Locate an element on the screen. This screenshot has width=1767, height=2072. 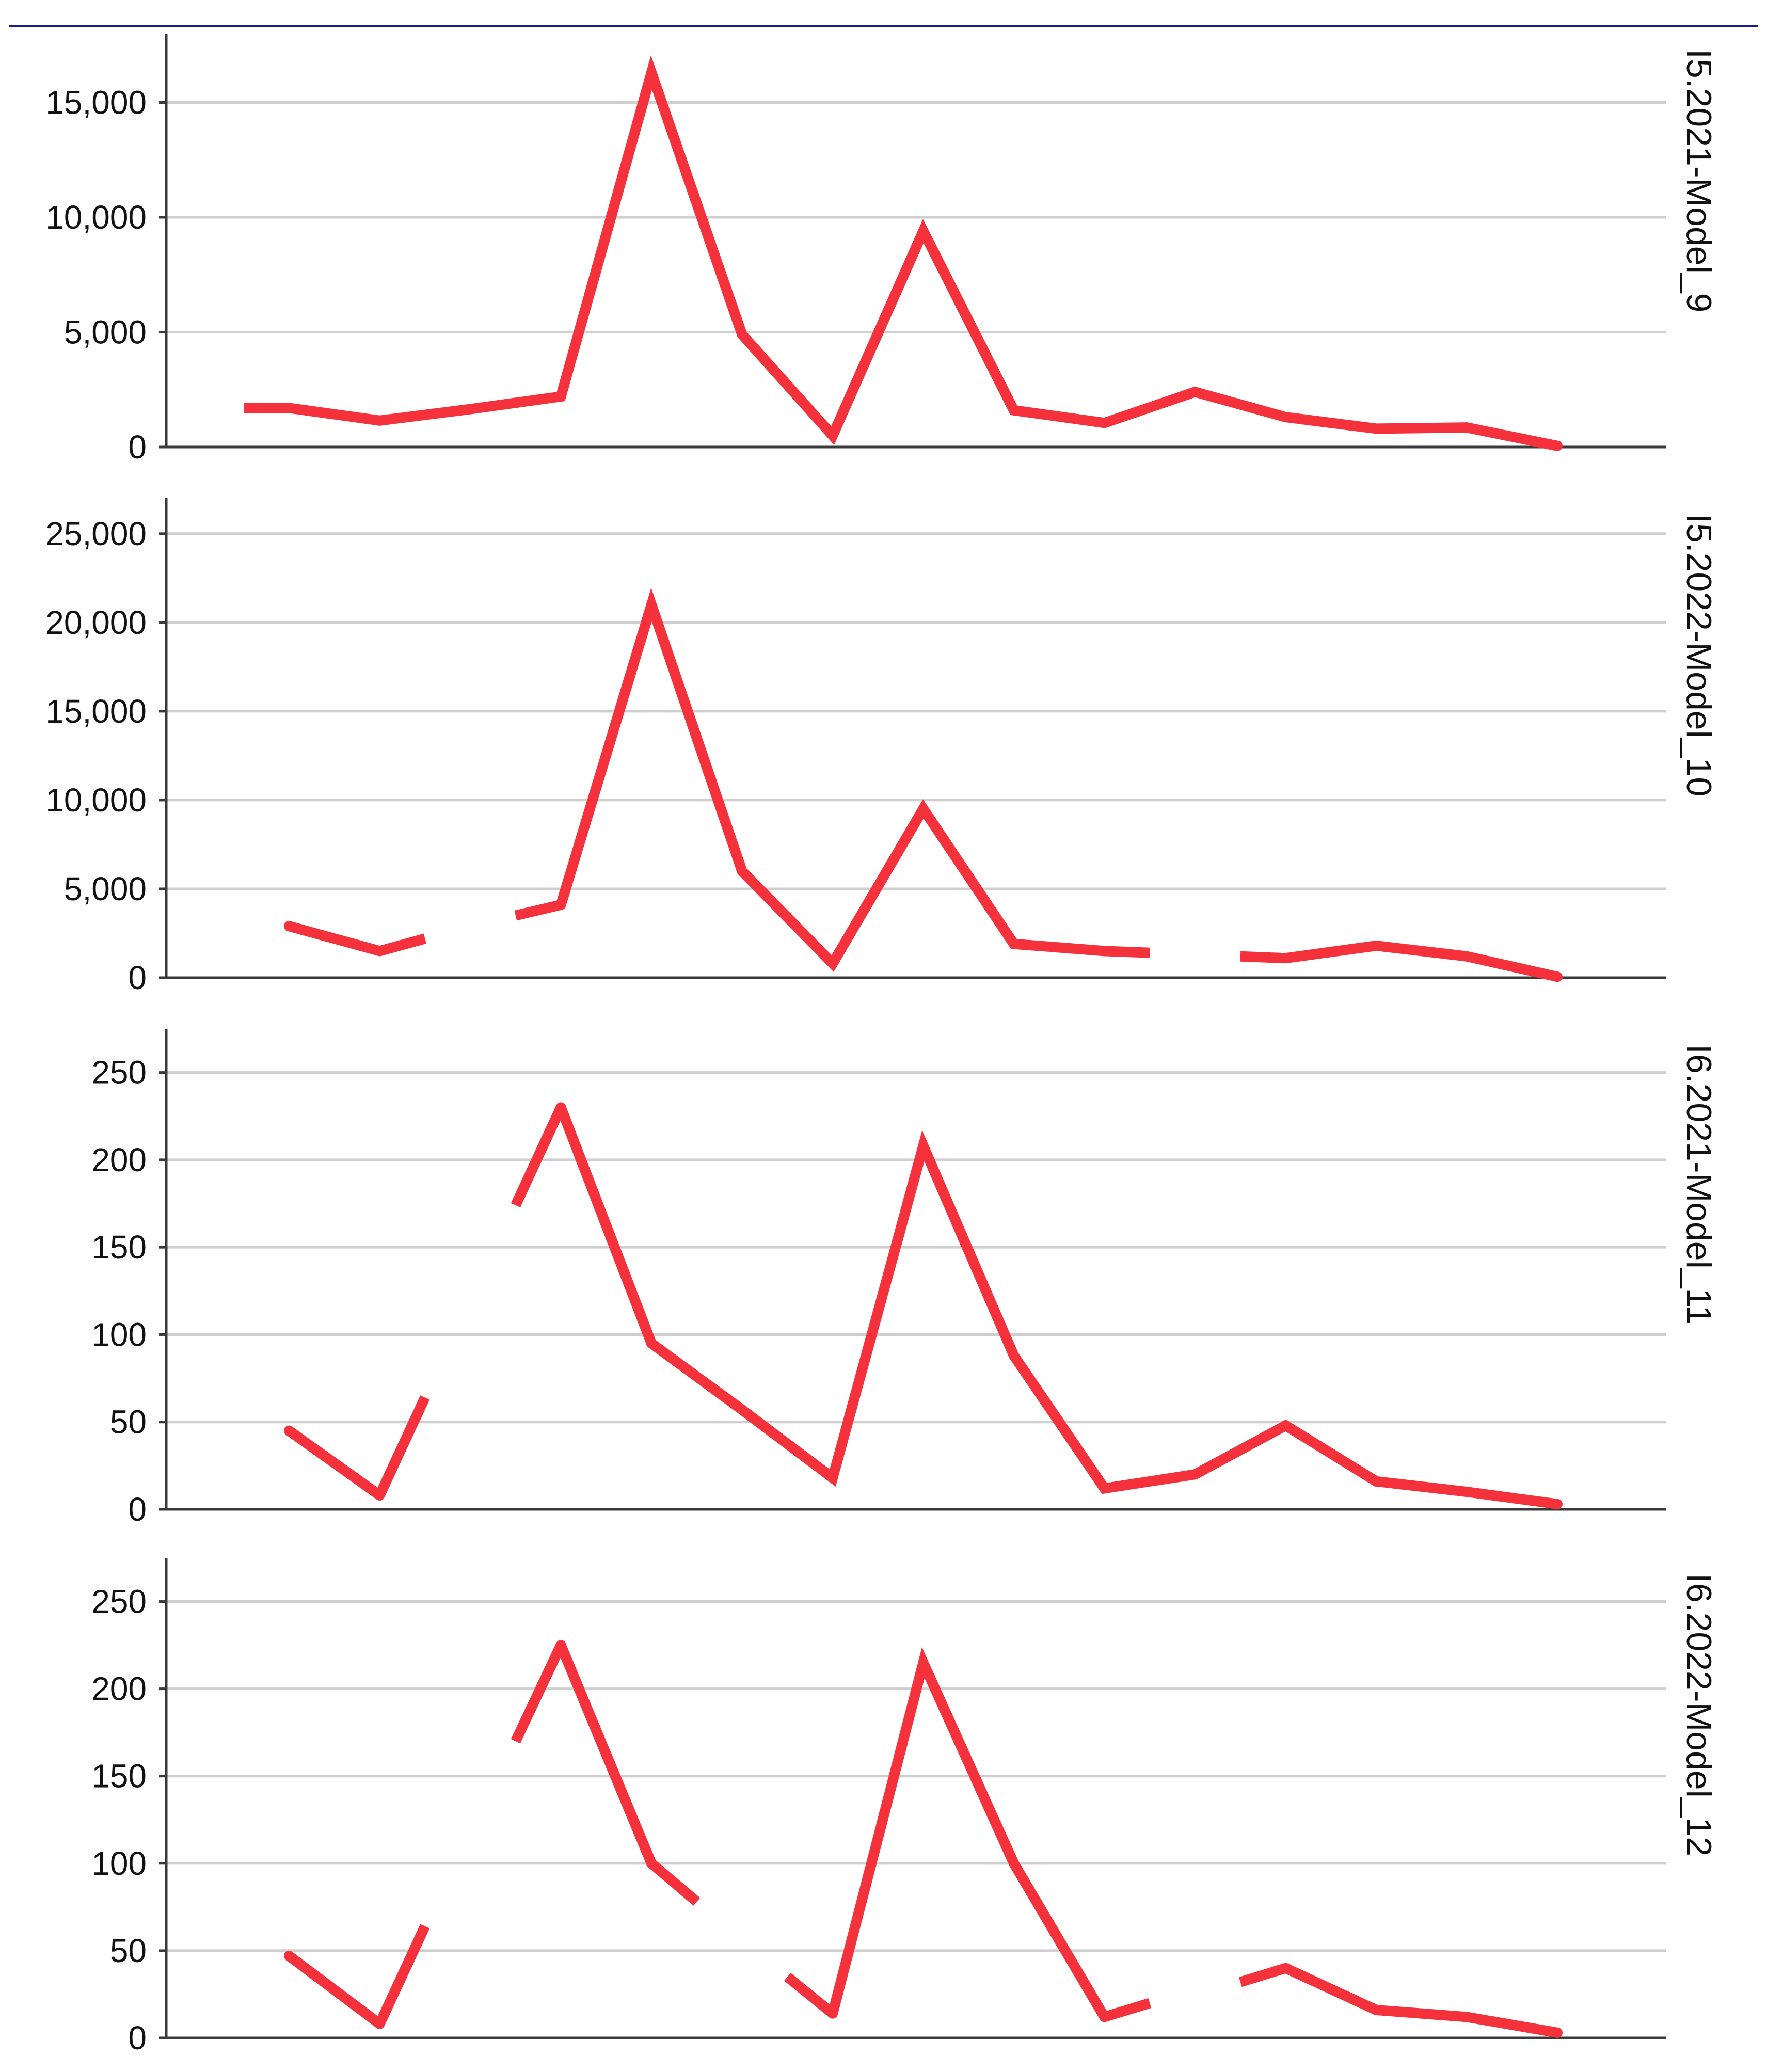
panel-label: I5.2021-Model_9 is located at coordinates (1698, 180).